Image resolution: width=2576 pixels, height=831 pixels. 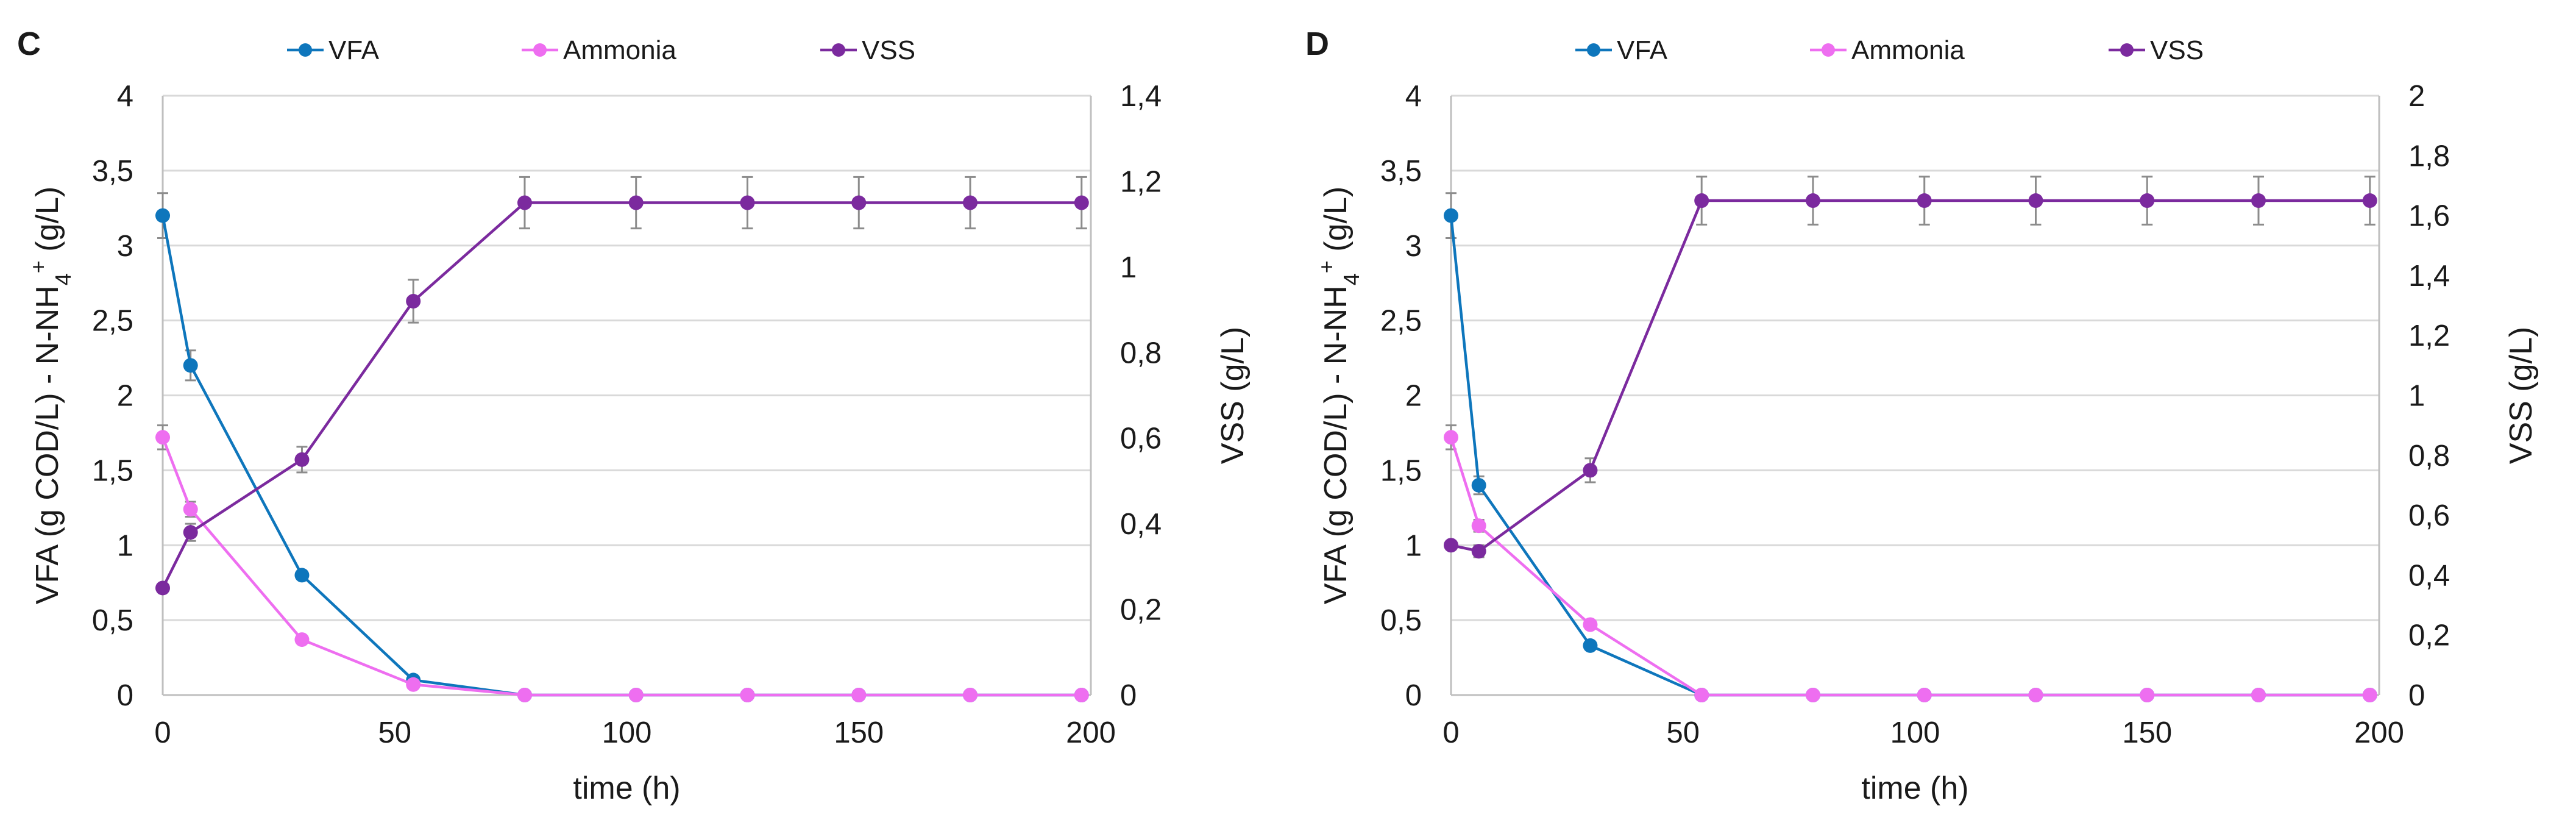 What do you see at coordinates (125, 96) in the screenshot?
I see `y-tick-label: 4` at bounding box center [125, 96].